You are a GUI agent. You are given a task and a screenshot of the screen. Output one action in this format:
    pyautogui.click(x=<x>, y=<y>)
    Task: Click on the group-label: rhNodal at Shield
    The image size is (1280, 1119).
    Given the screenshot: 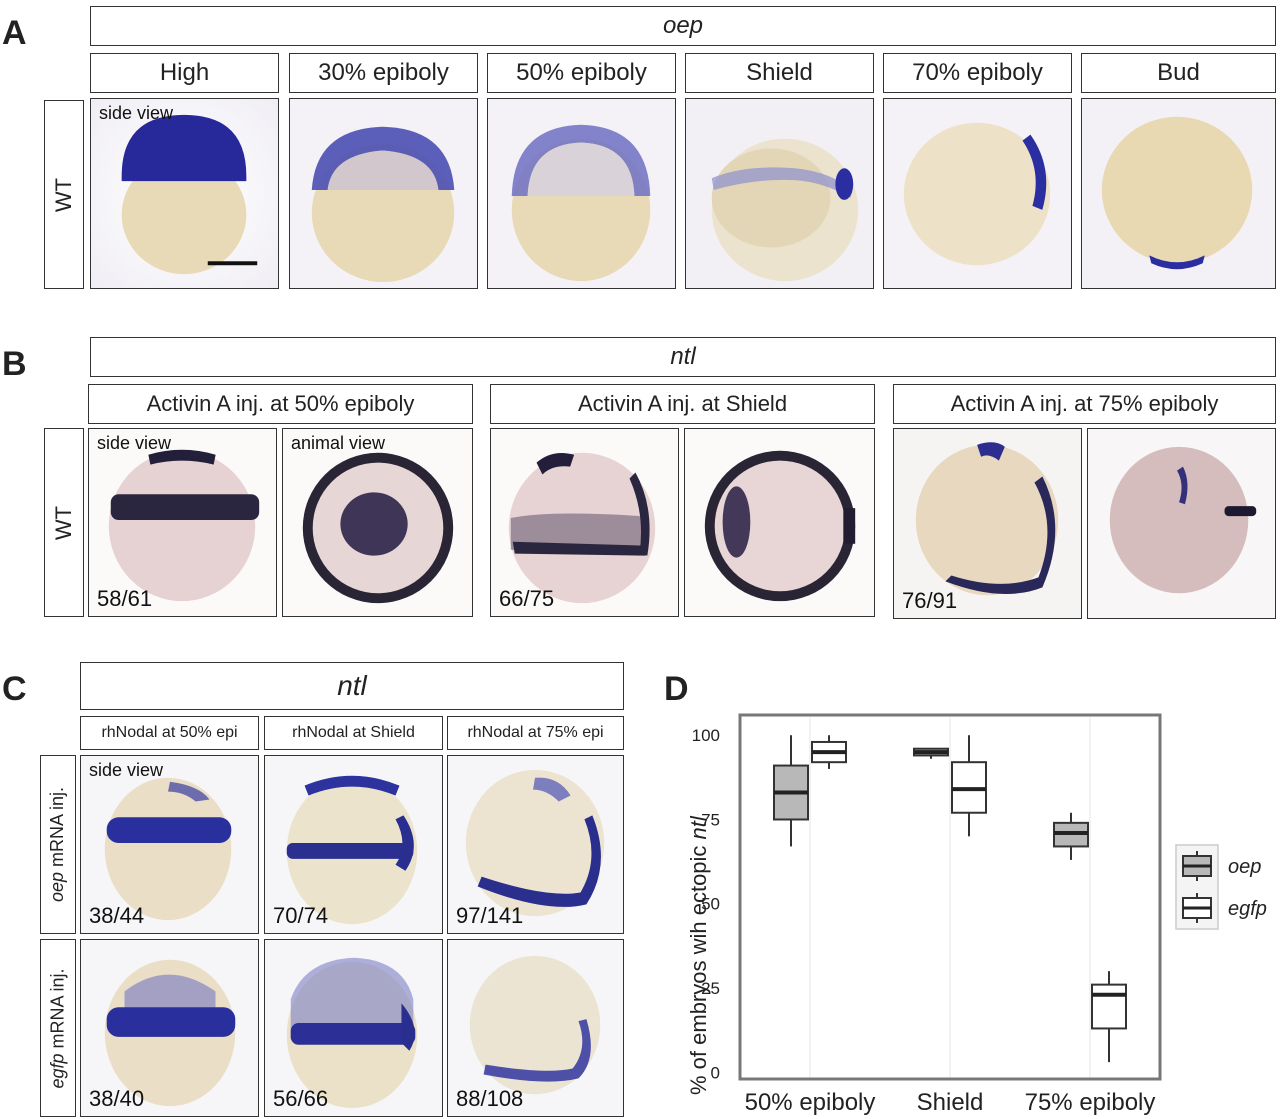 What is the action you would take?
    pyautogui.click(x=353, y=732)
    